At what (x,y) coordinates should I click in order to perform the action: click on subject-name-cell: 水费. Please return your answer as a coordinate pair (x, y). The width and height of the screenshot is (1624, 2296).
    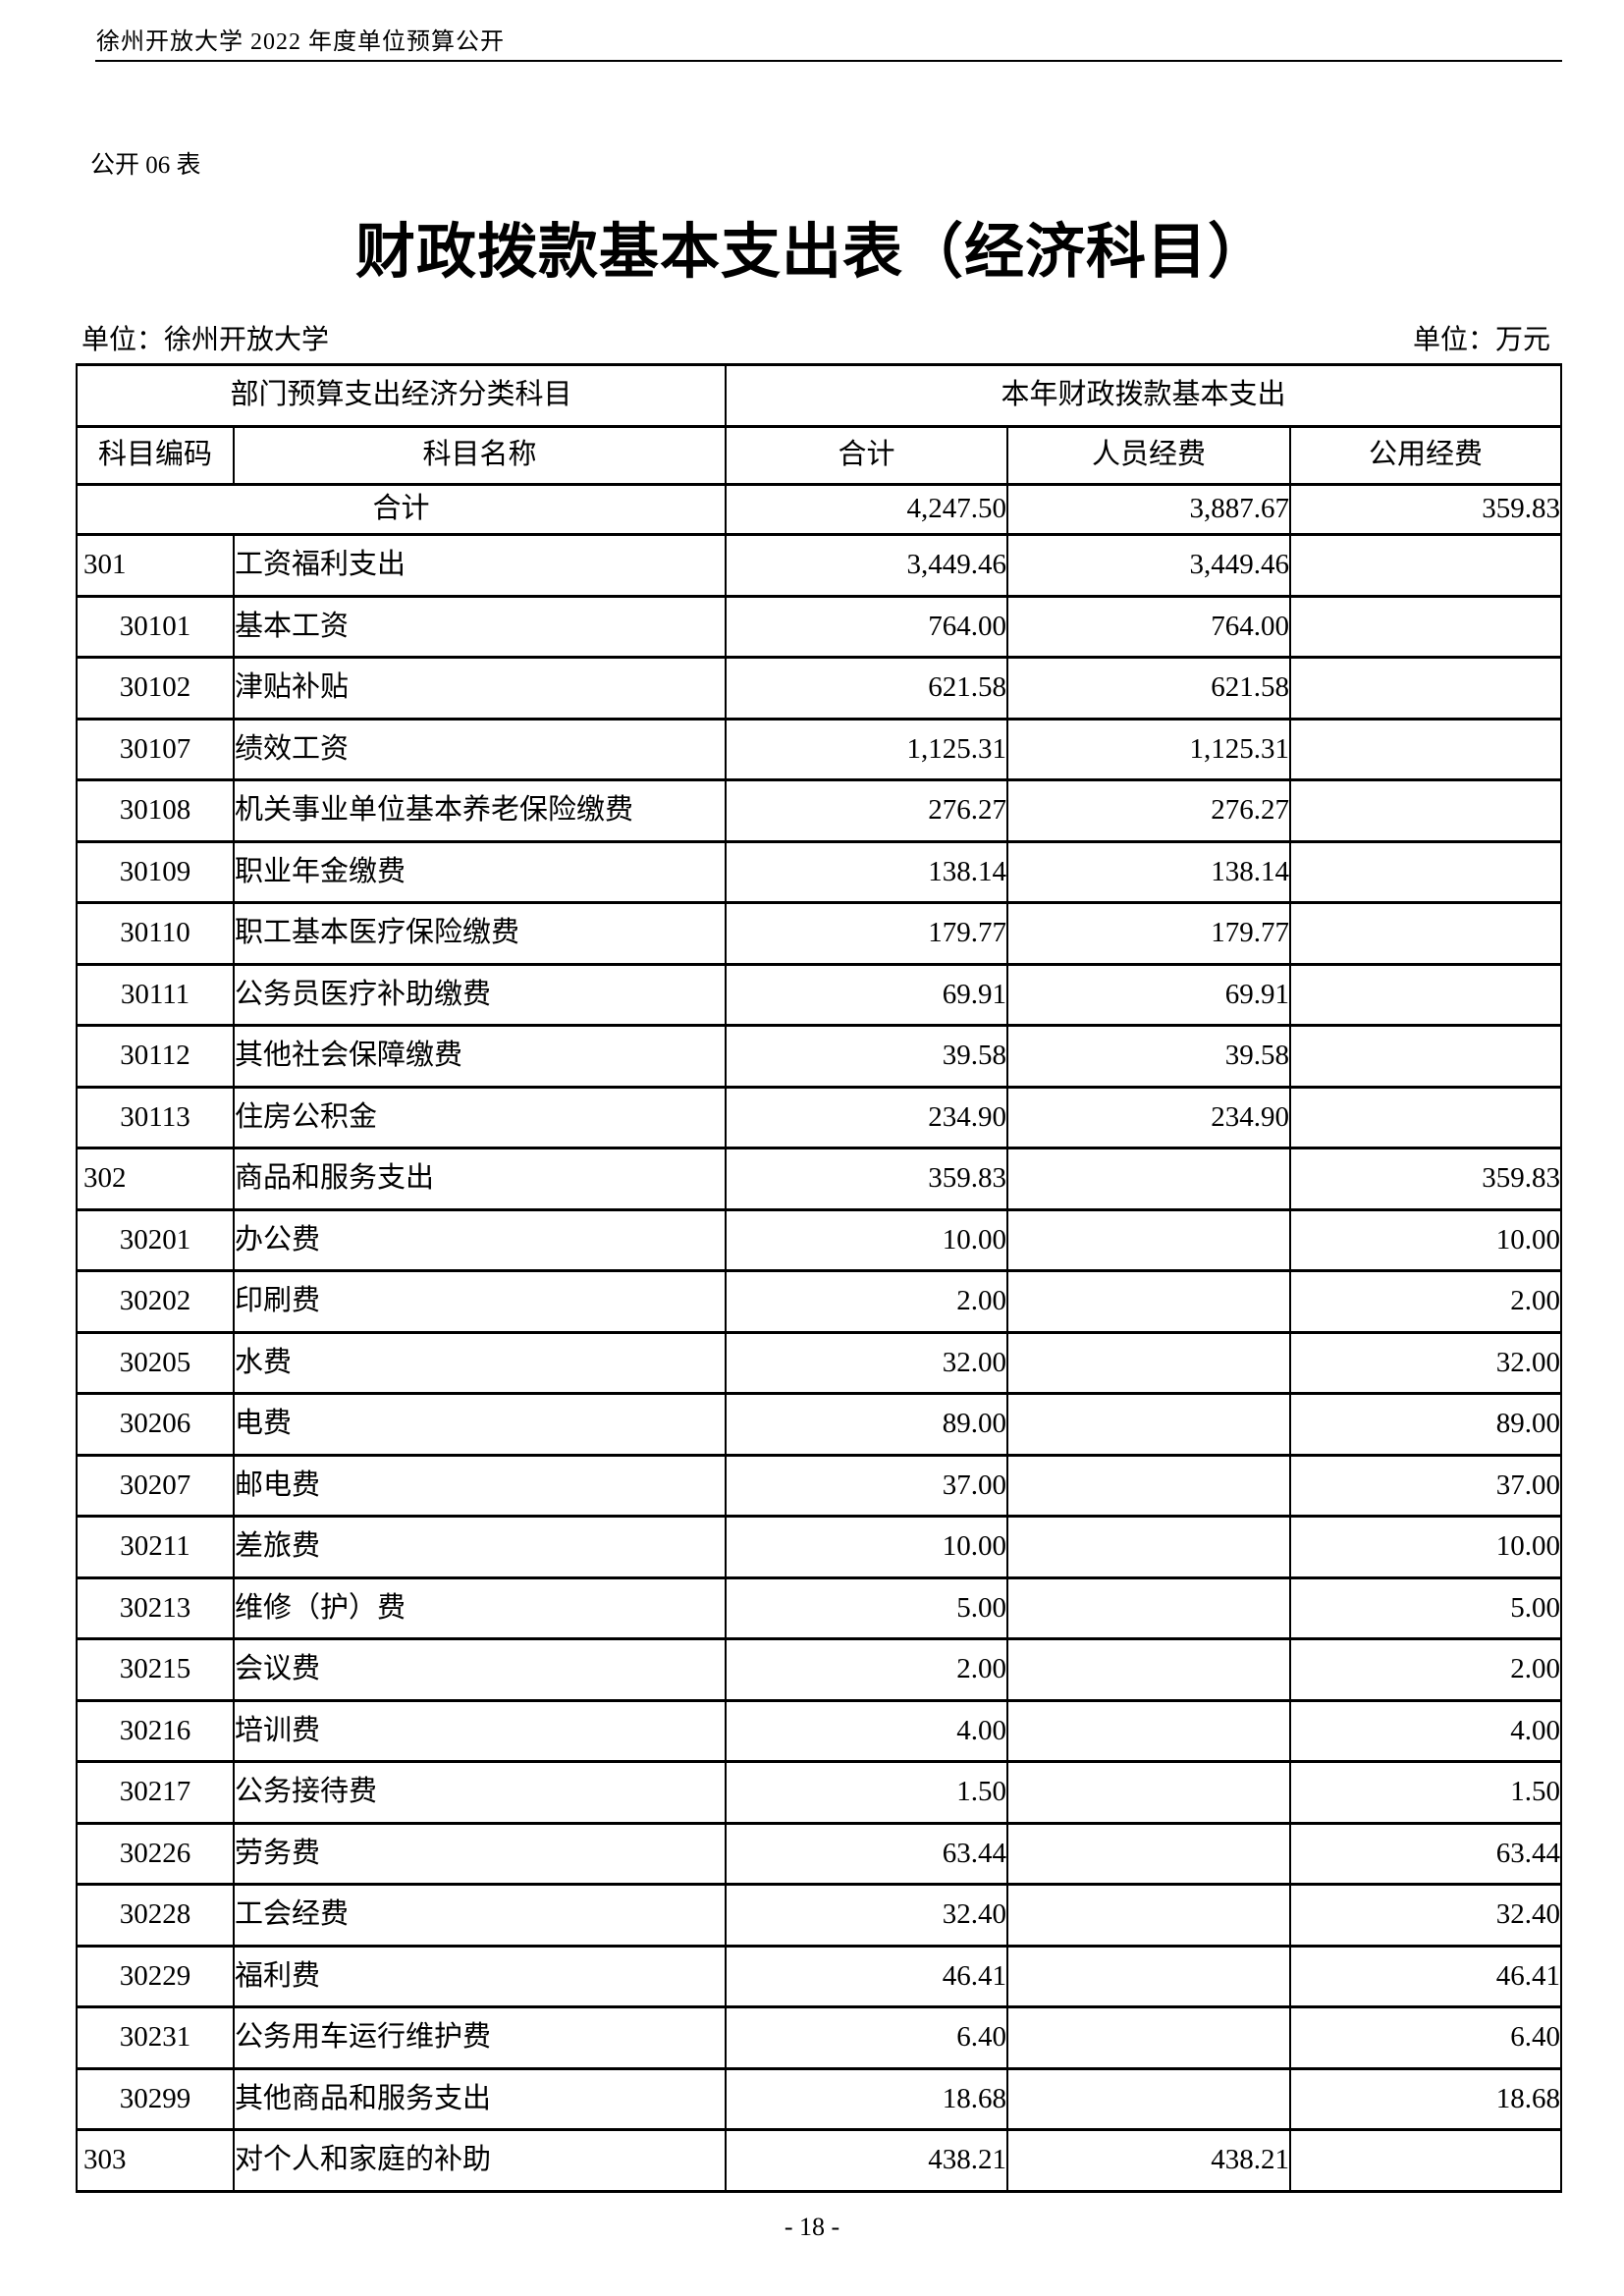
    Looking at the image, I should click on (480, 1362).